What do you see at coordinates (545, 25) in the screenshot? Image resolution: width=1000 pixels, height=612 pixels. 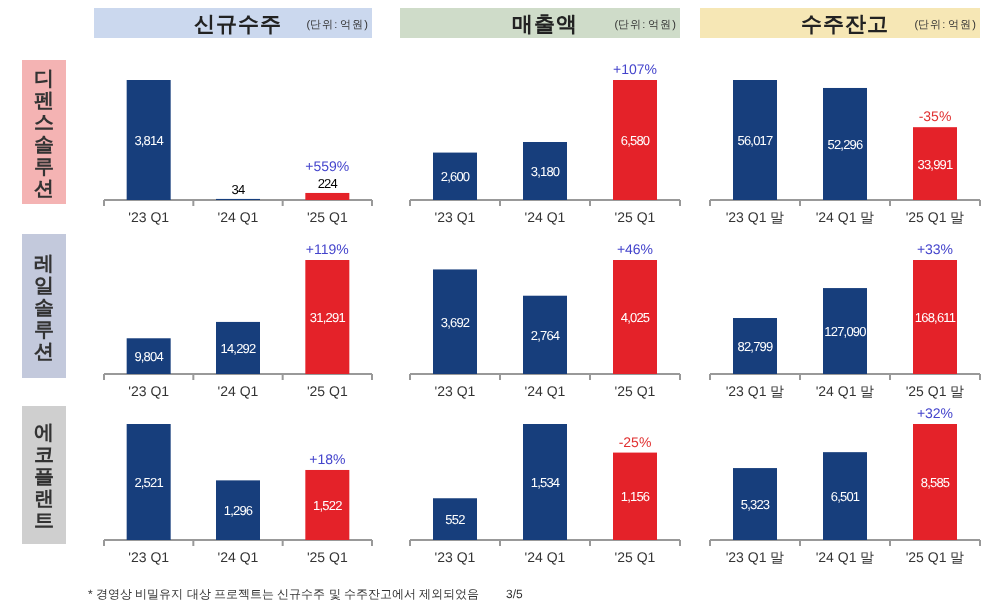 I see `chart-title: 매출액` at bounding box center [545, 25].